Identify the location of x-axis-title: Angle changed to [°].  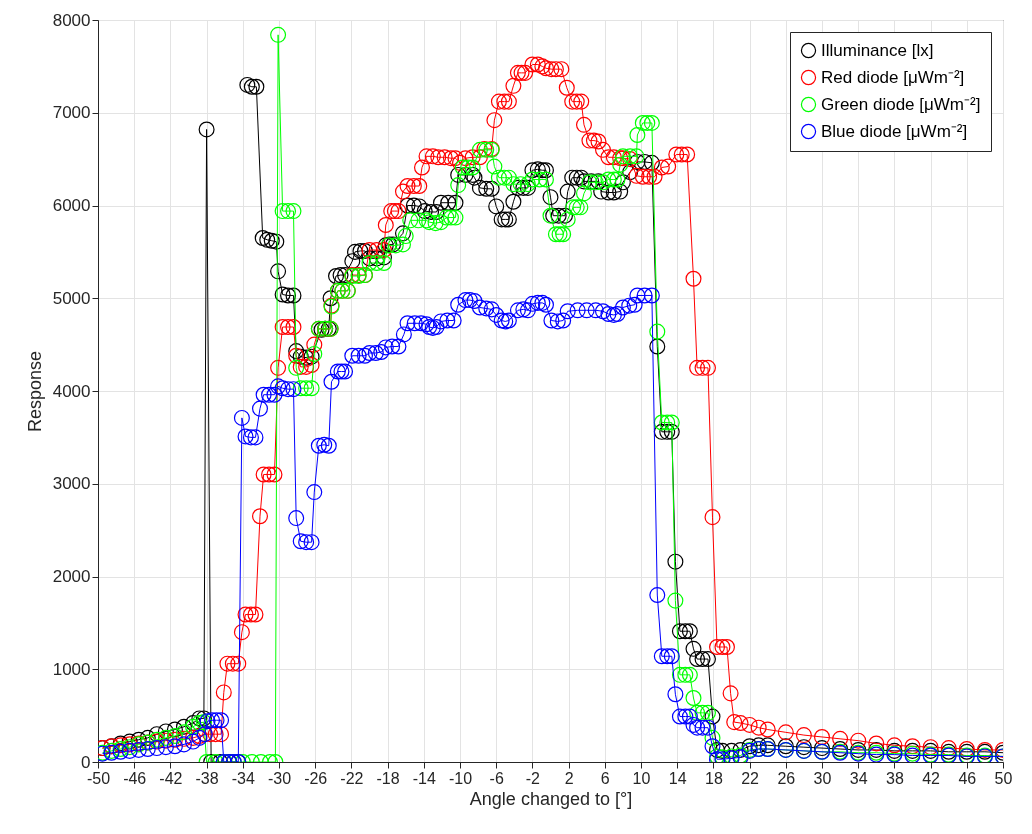
(551, 798).